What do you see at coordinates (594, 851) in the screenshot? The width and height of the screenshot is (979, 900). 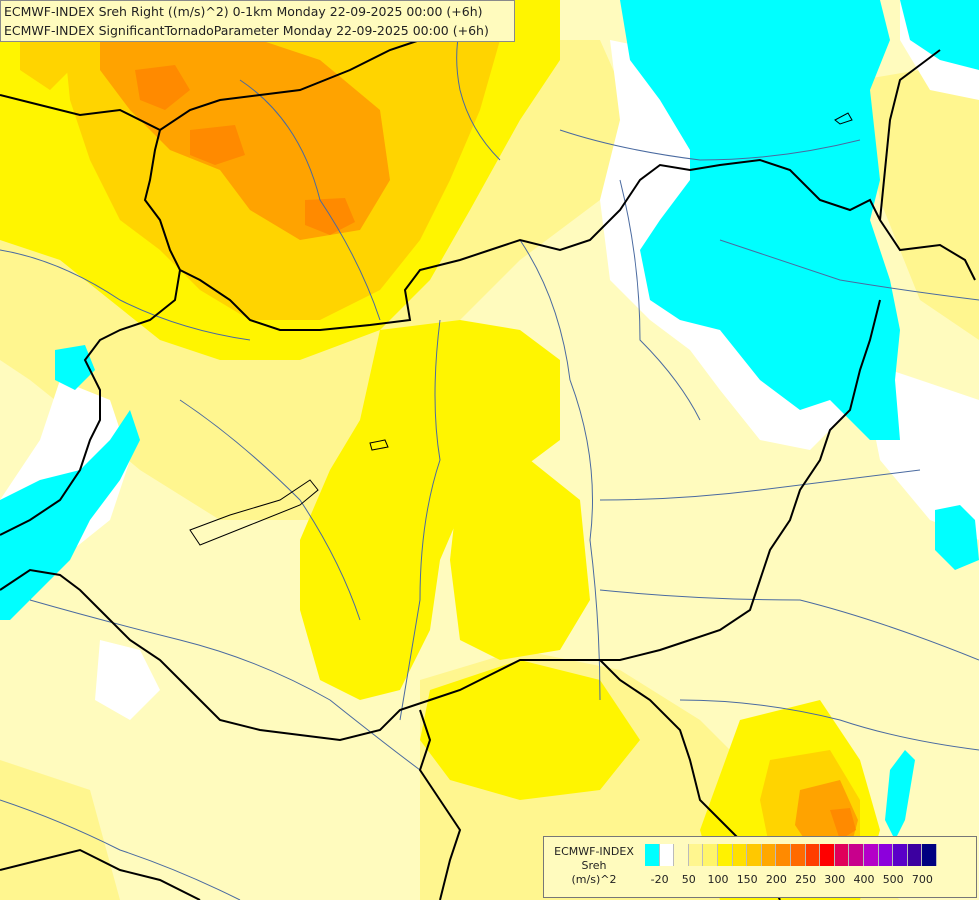 I see `legend-source: ECMWF-INDEX` at bounding box center [594, 851].